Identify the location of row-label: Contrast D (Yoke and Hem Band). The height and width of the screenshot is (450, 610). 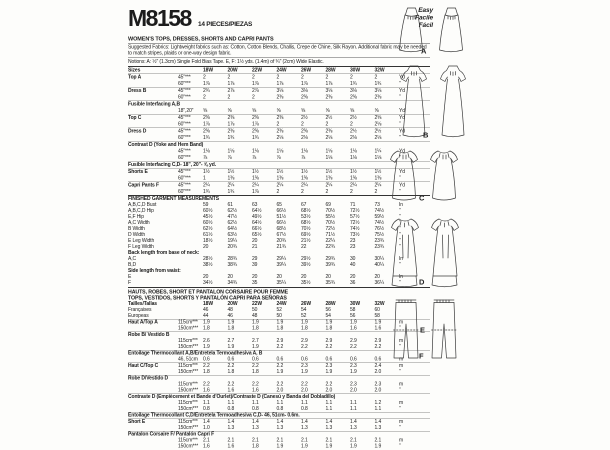
(166, 145).